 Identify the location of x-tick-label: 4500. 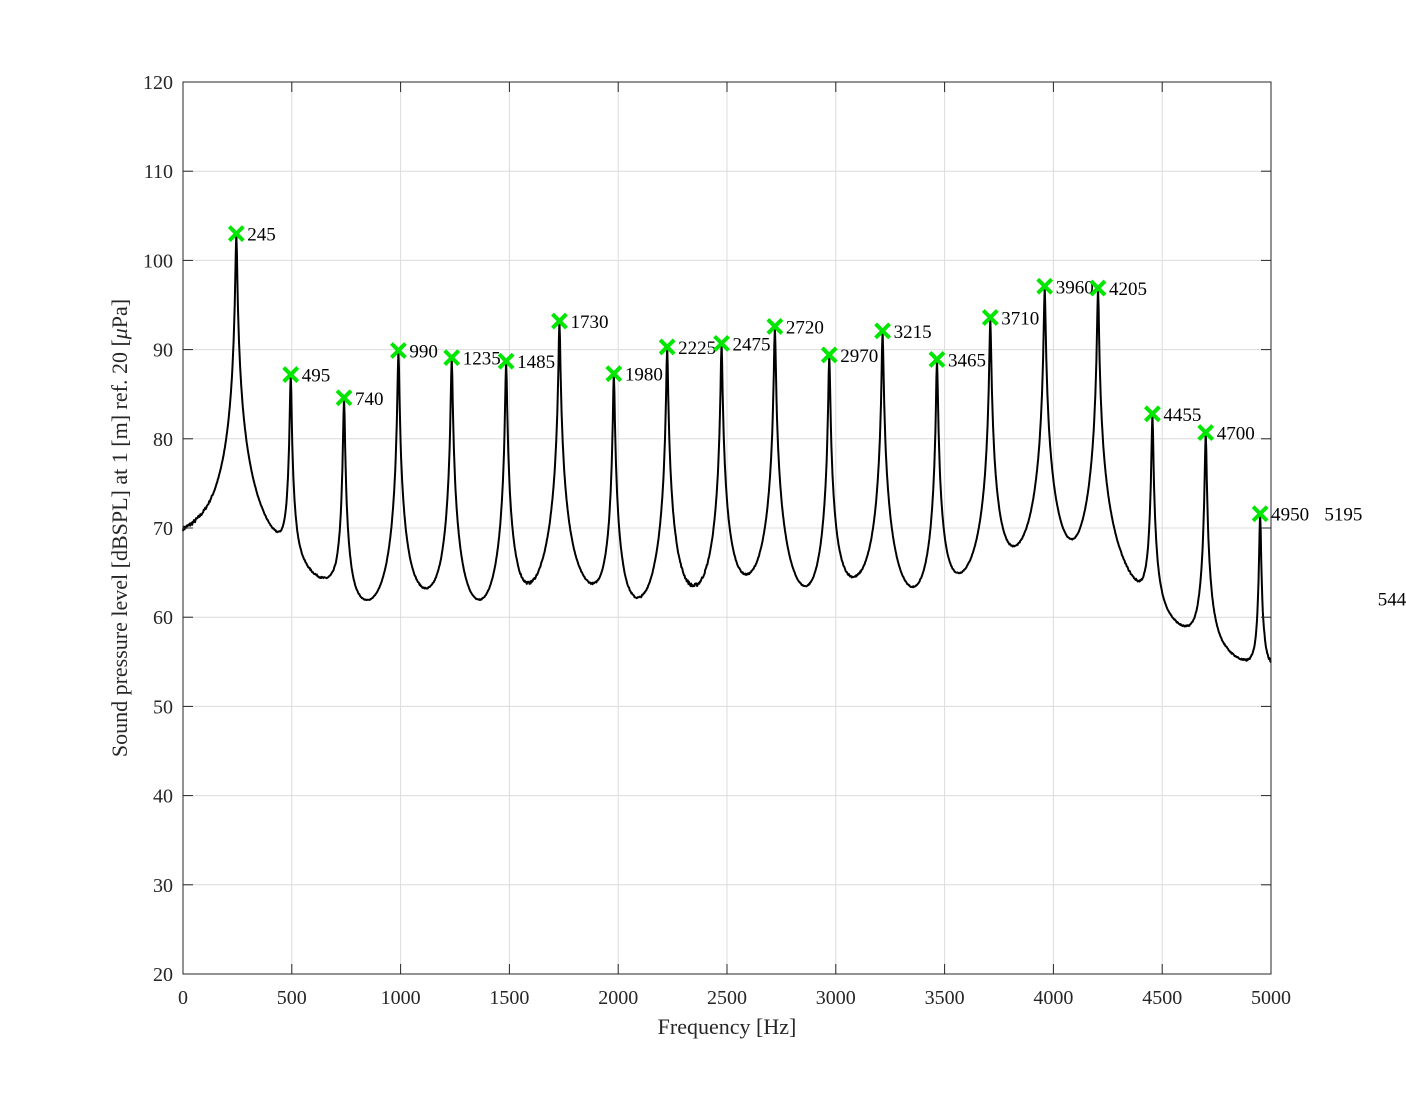
(1162, 998).